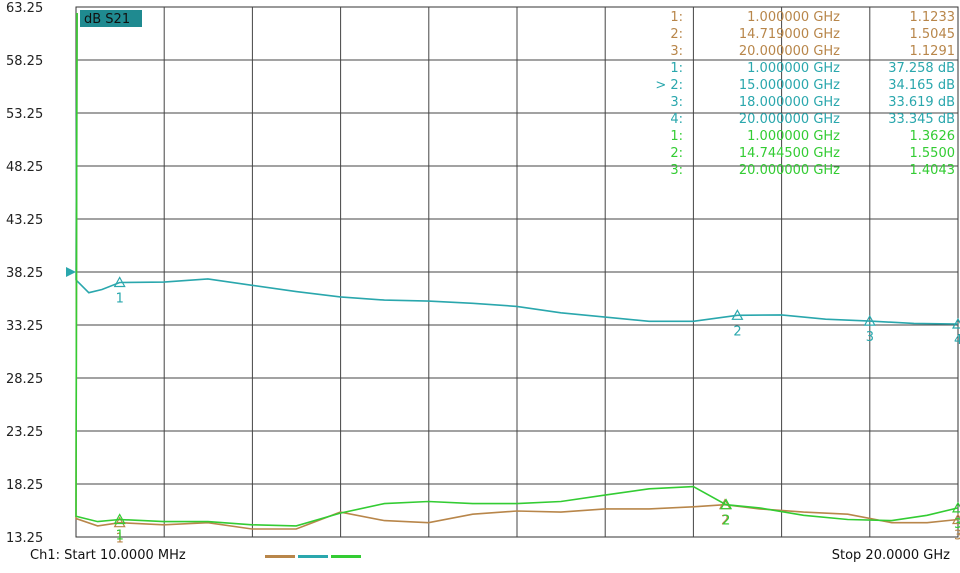 This screenshot has height=573, width=960. I want to click on y-tick-label: 38.25, so click(24, 273).